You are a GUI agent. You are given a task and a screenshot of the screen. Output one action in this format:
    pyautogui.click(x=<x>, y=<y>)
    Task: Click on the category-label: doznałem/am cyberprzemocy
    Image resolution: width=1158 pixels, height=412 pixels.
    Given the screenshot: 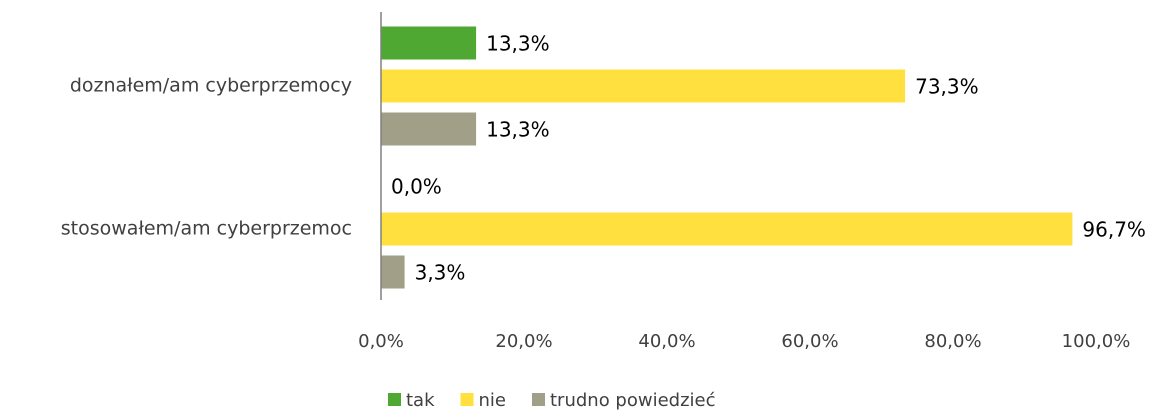 What is the action you would take?
    pyautogui.click(x=211, y=86)
    